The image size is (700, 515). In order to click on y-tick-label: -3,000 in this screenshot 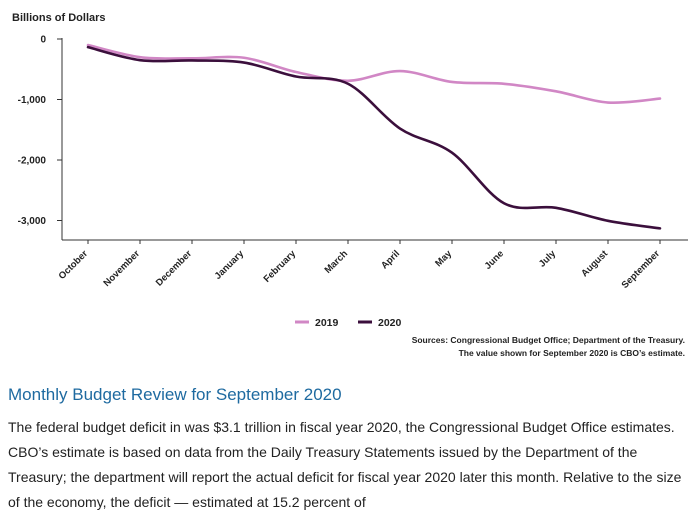, I will do `click(32, 221)`.